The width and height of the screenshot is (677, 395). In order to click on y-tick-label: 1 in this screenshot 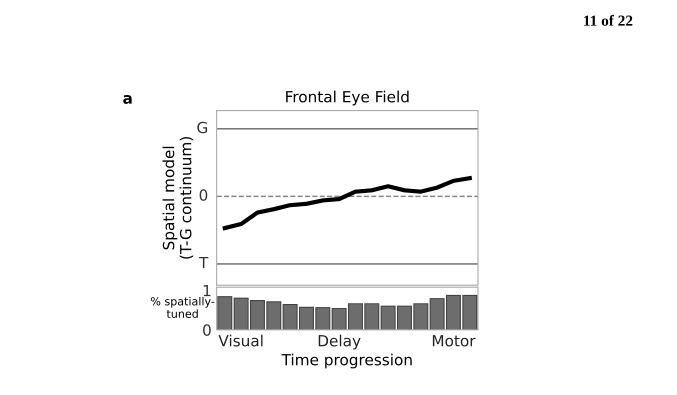, I will do `click(207, 290)`.